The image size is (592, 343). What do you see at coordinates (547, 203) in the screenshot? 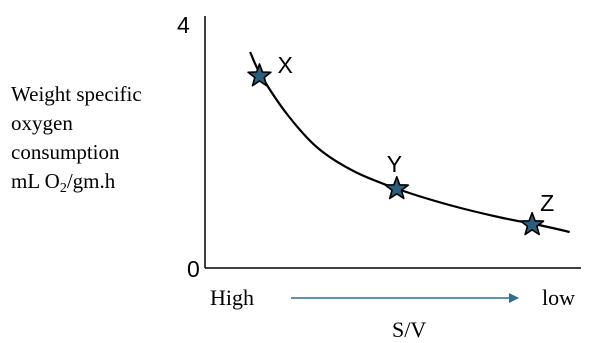
I see `data-point-z-label: Z` at bounding box center [547, 203].